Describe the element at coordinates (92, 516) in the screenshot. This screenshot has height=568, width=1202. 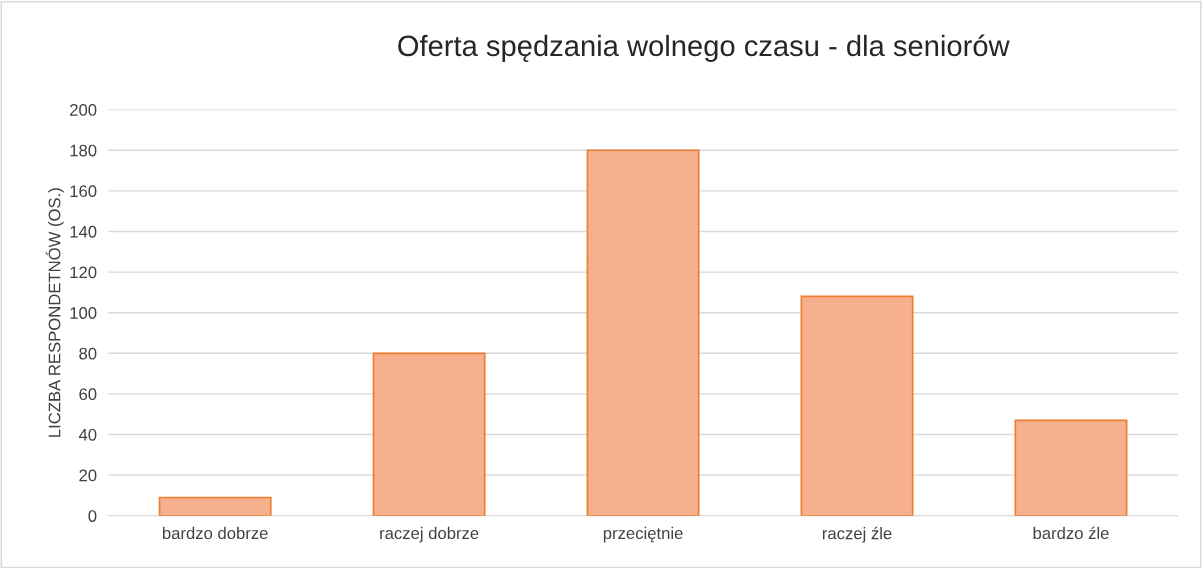
I see `y-tick-label: 0` at that location.